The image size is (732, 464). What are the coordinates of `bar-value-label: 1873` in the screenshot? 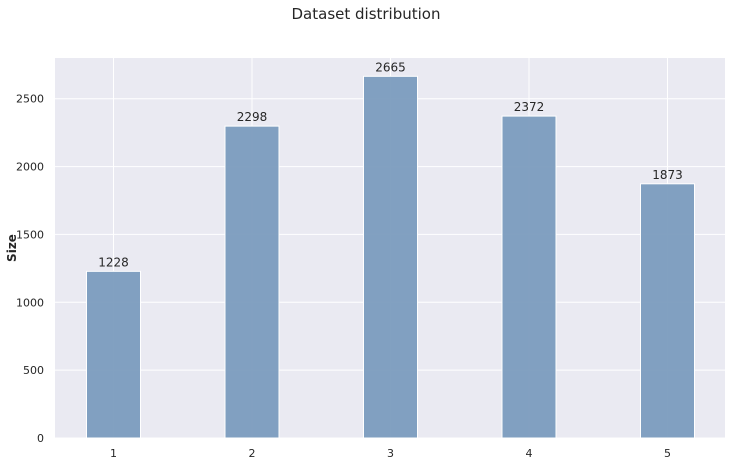 It's located at (667, 175).